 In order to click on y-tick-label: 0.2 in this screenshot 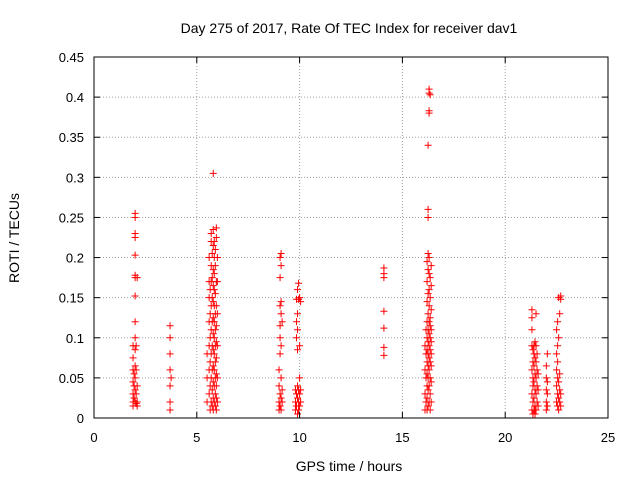, I will do `click(75, 258)`.